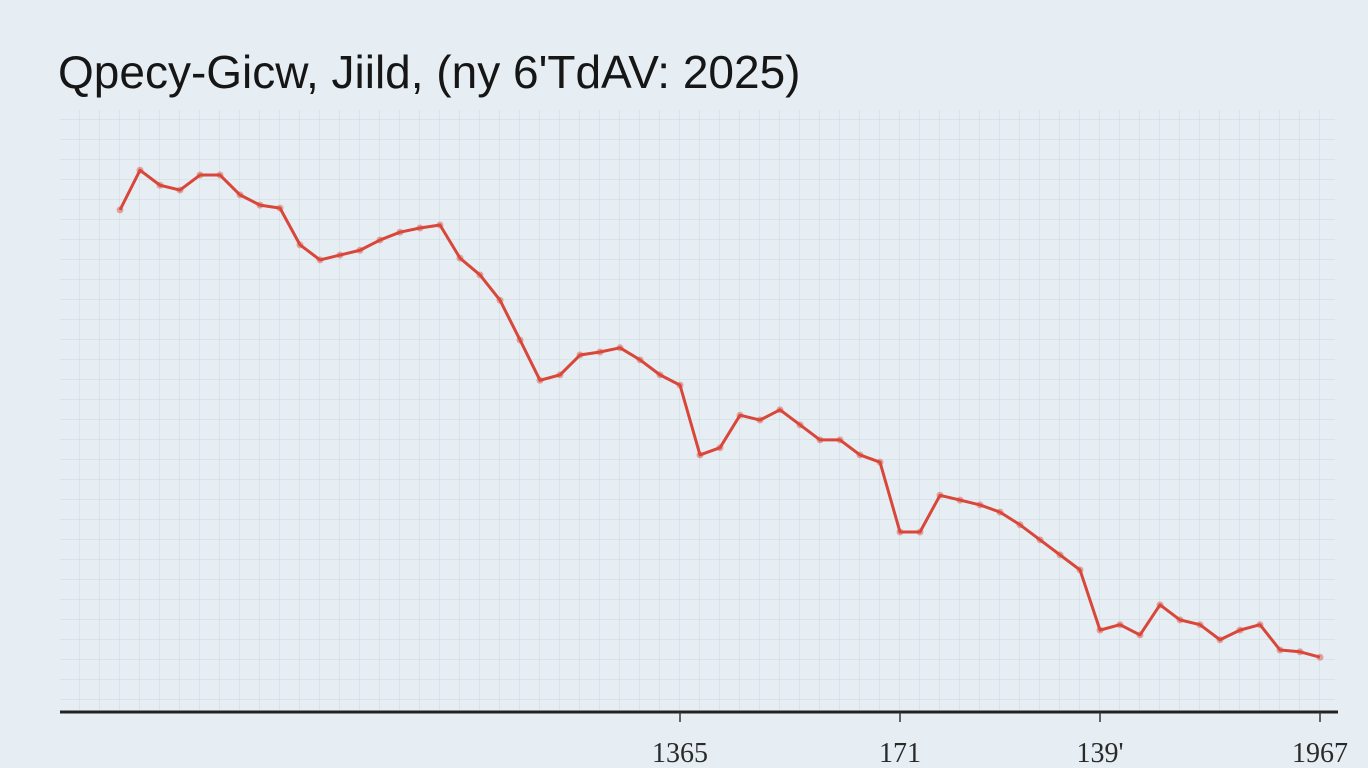  Describe the element at coordinates (429, 72) in the screenshot. I see `chart-title: Qpecy-Gicw, Jiild, (ny 6'TdAV: 2025)` at that location.